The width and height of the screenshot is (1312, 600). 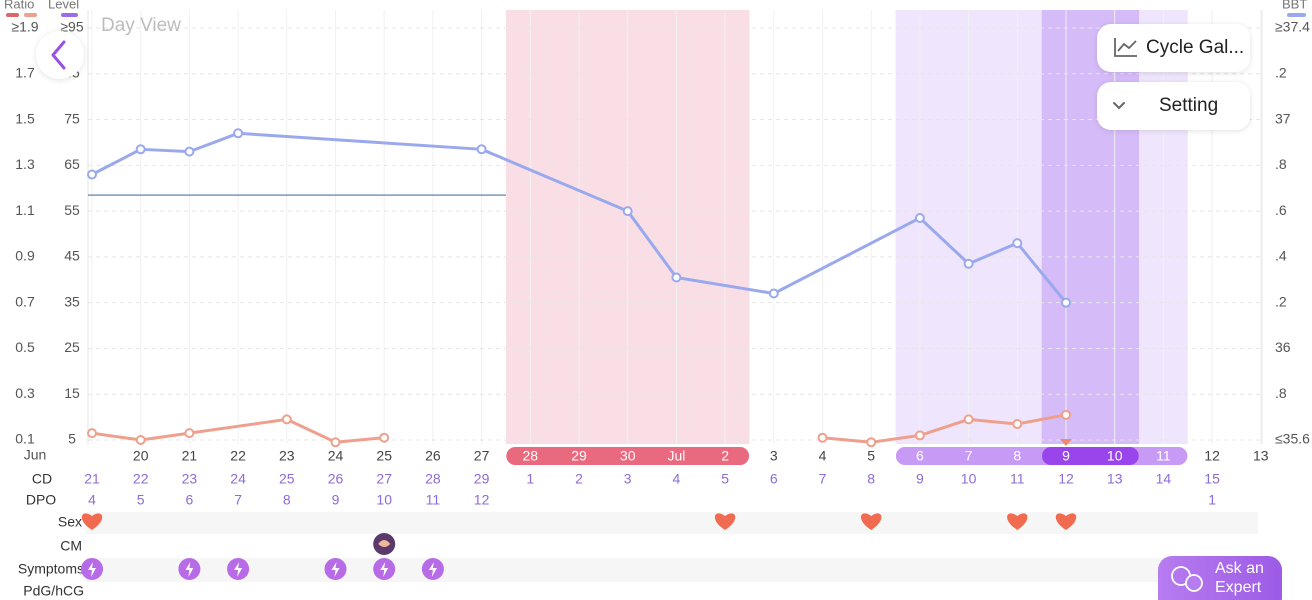 I want to click on dpo-value: 12, so click(x=482, y=500).